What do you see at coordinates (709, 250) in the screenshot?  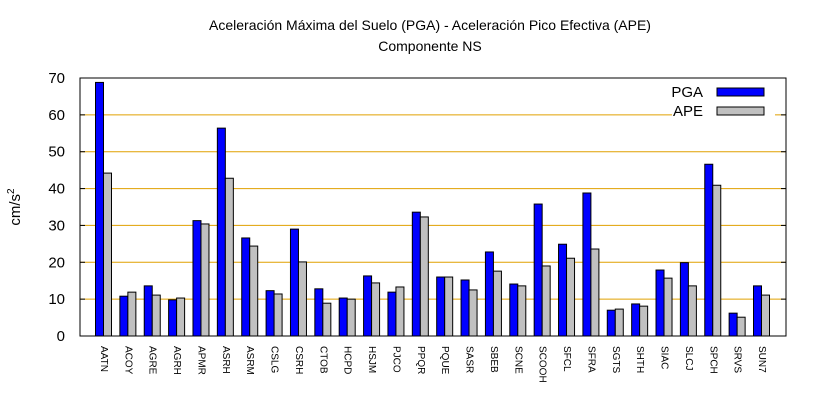 I see `bar-pga-spch` at bounding box center [709, 250].